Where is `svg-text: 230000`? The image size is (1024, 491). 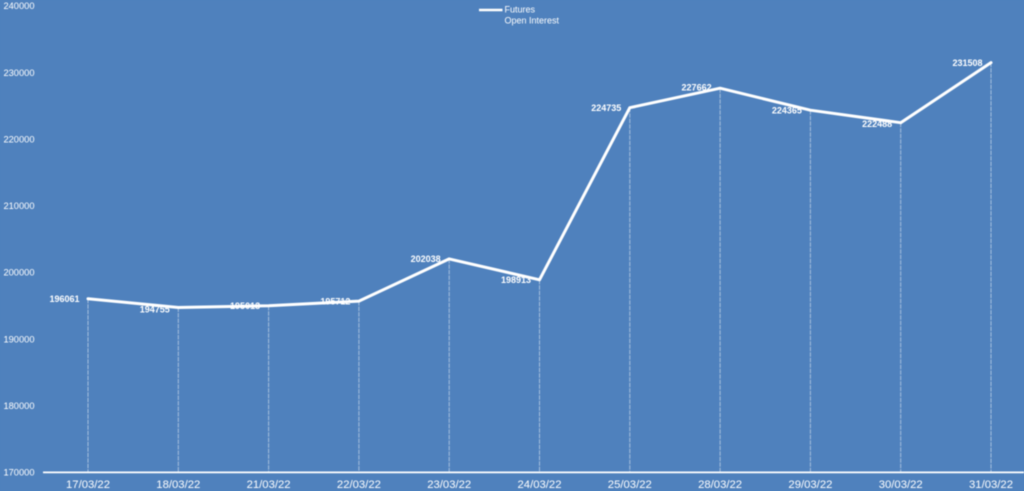 svg-text: 230000 is located at coordinates (18, 73).